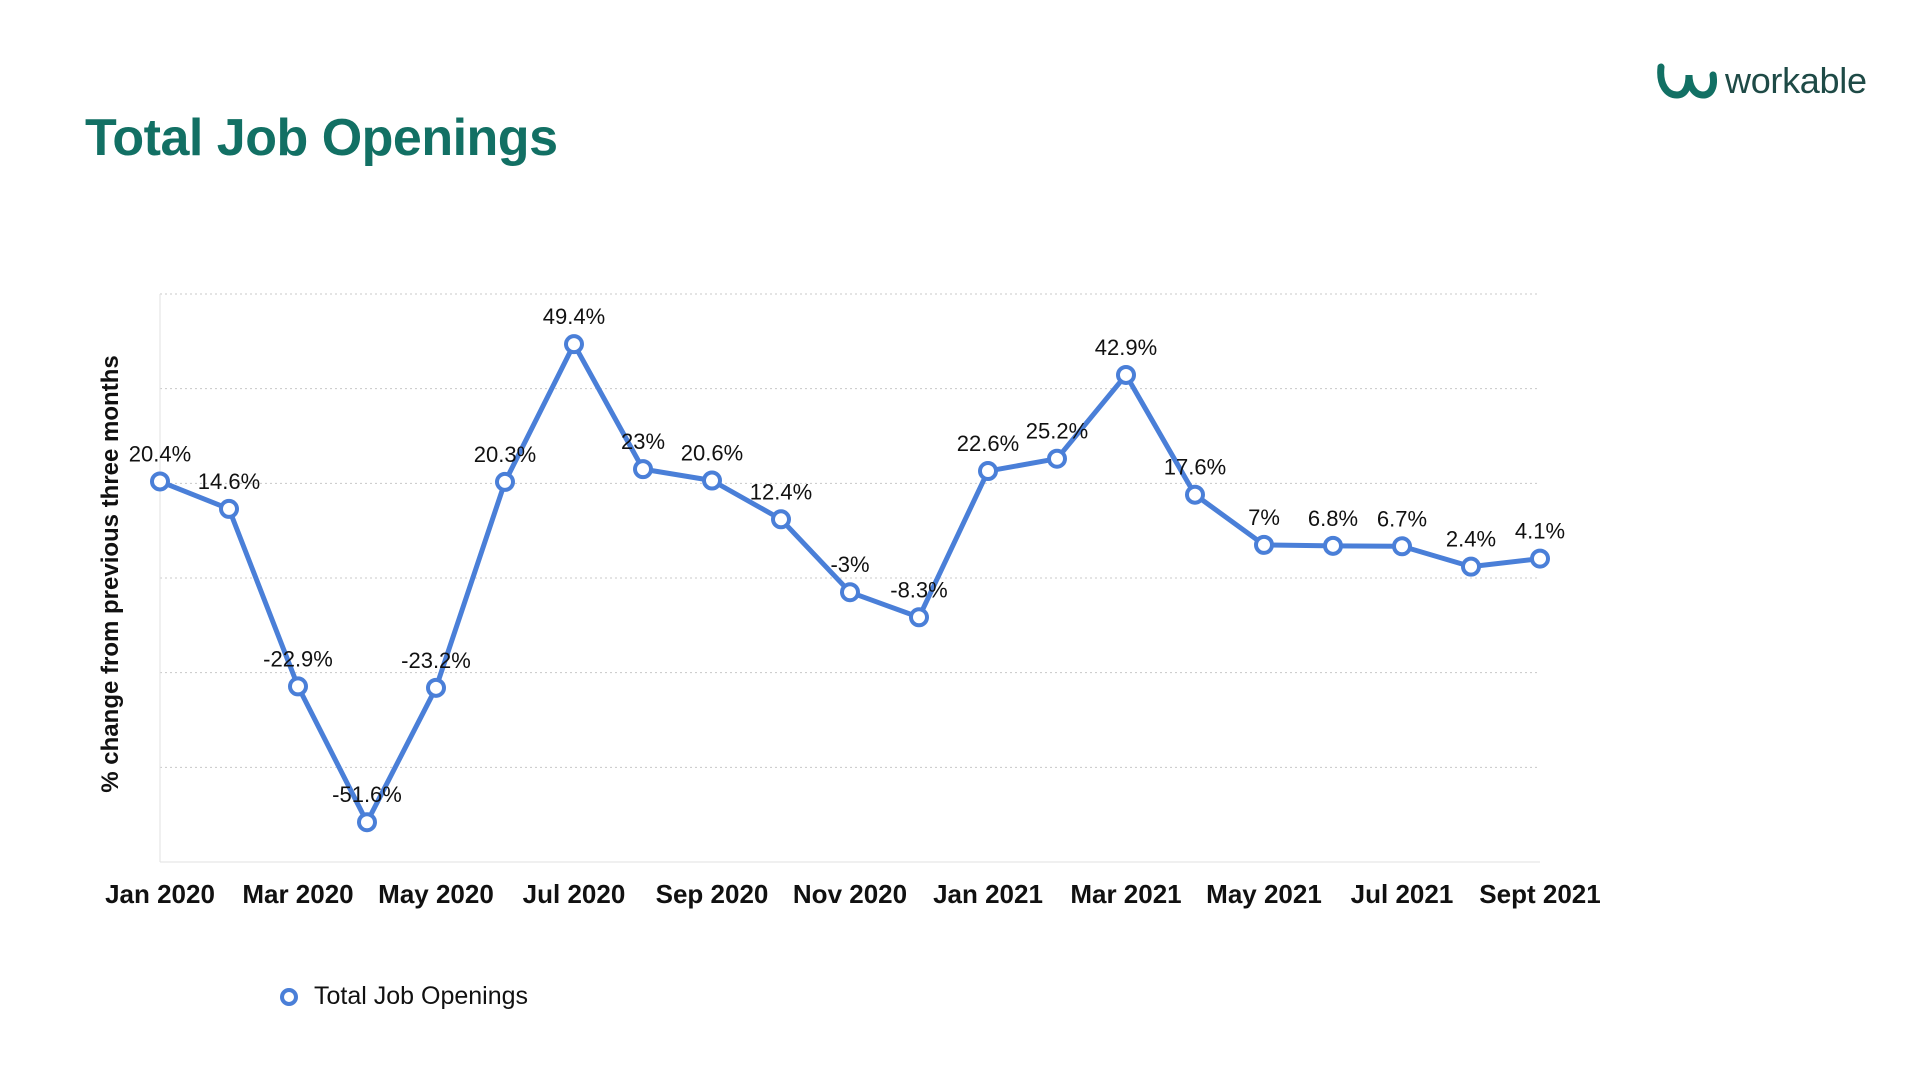 The width and height of the screenshot is (1920, 1080). What do you see at coordinates (110, 573) in the screenshot?
I see `y-axis-label: % change from previous three months` at bounding box center [110, 573].